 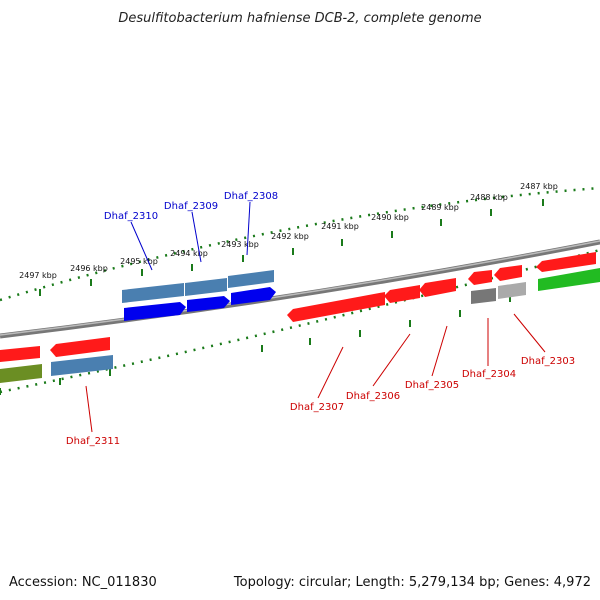 What do you see at coordinates (373, 396) in the screenshot?
I see `gene-label-dhaf-2306: Dhaf_2306` at bounding box center [373, 396].